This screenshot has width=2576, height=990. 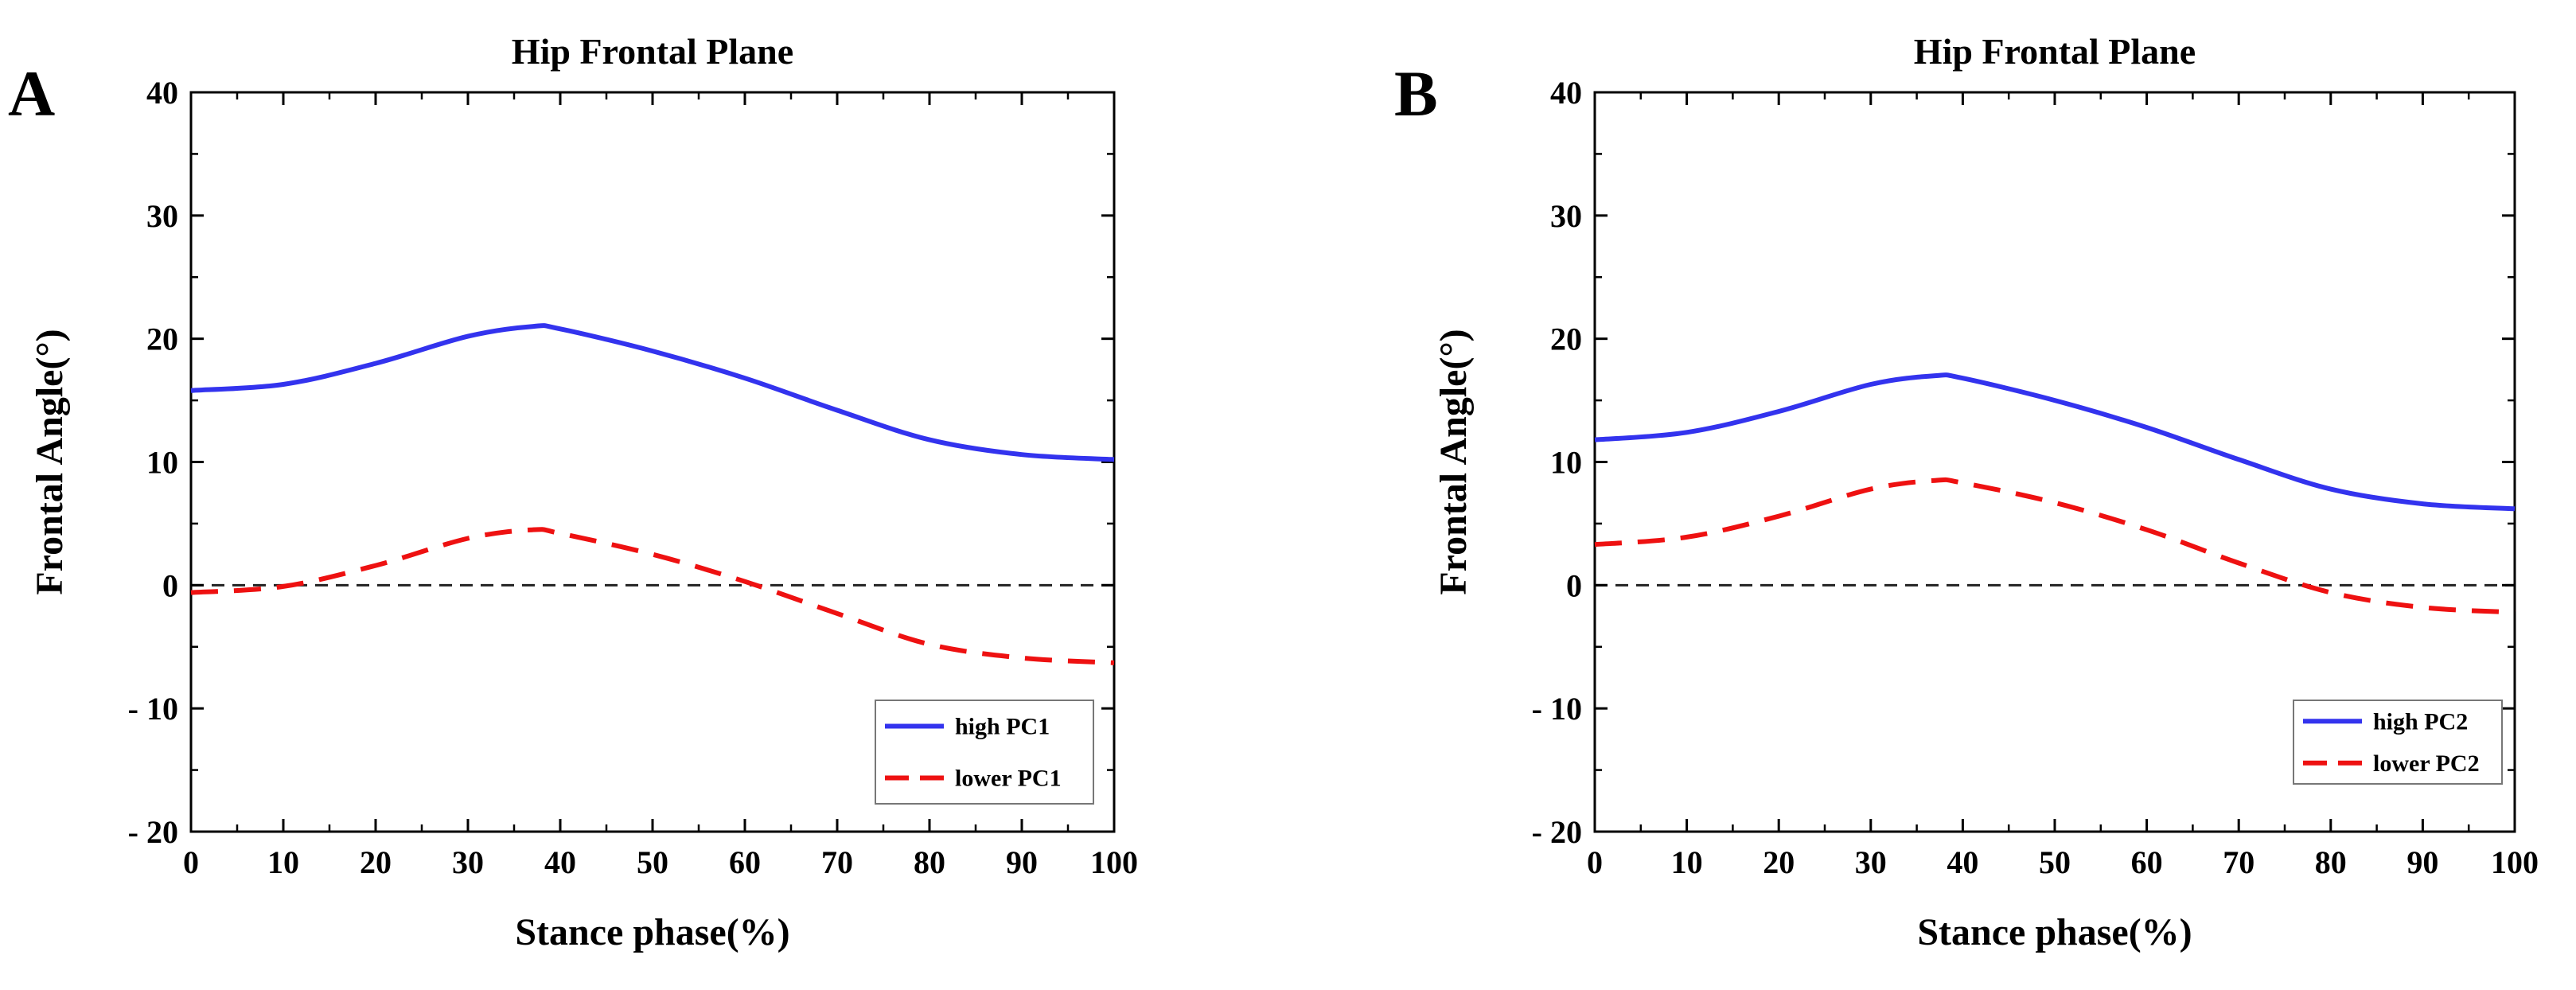 I want to click on chart-a-xlabel: Stance phase(%), so click(x=652, y=932).